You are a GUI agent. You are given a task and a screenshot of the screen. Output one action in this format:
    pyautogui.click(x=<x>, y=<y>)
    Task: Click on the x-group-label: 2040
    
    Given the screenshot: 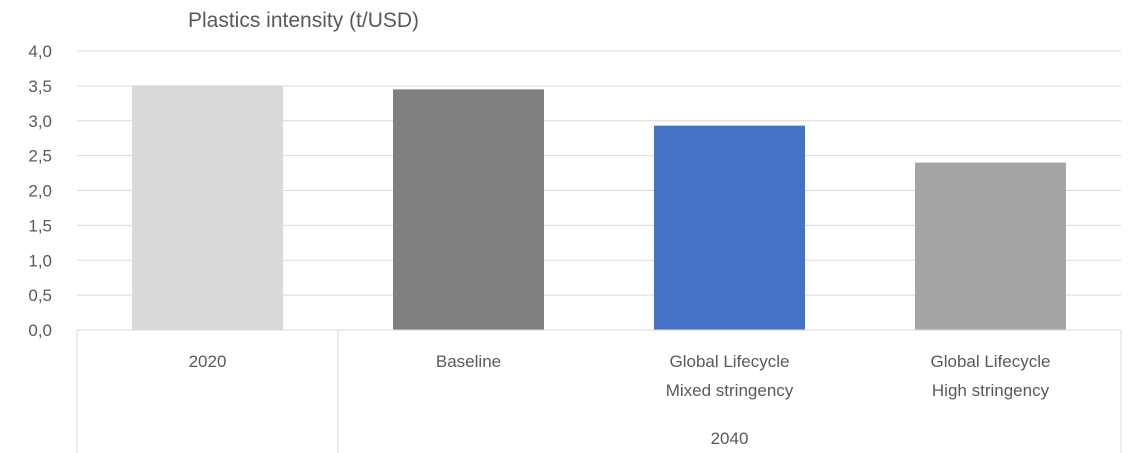 What is the action you would take?
    pyautogui.click(x=730, y=438)
    